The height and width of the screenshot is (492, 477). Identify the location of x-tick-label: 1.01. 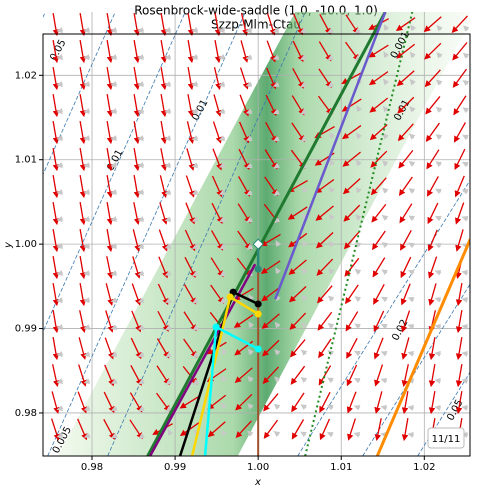
(341, 467).